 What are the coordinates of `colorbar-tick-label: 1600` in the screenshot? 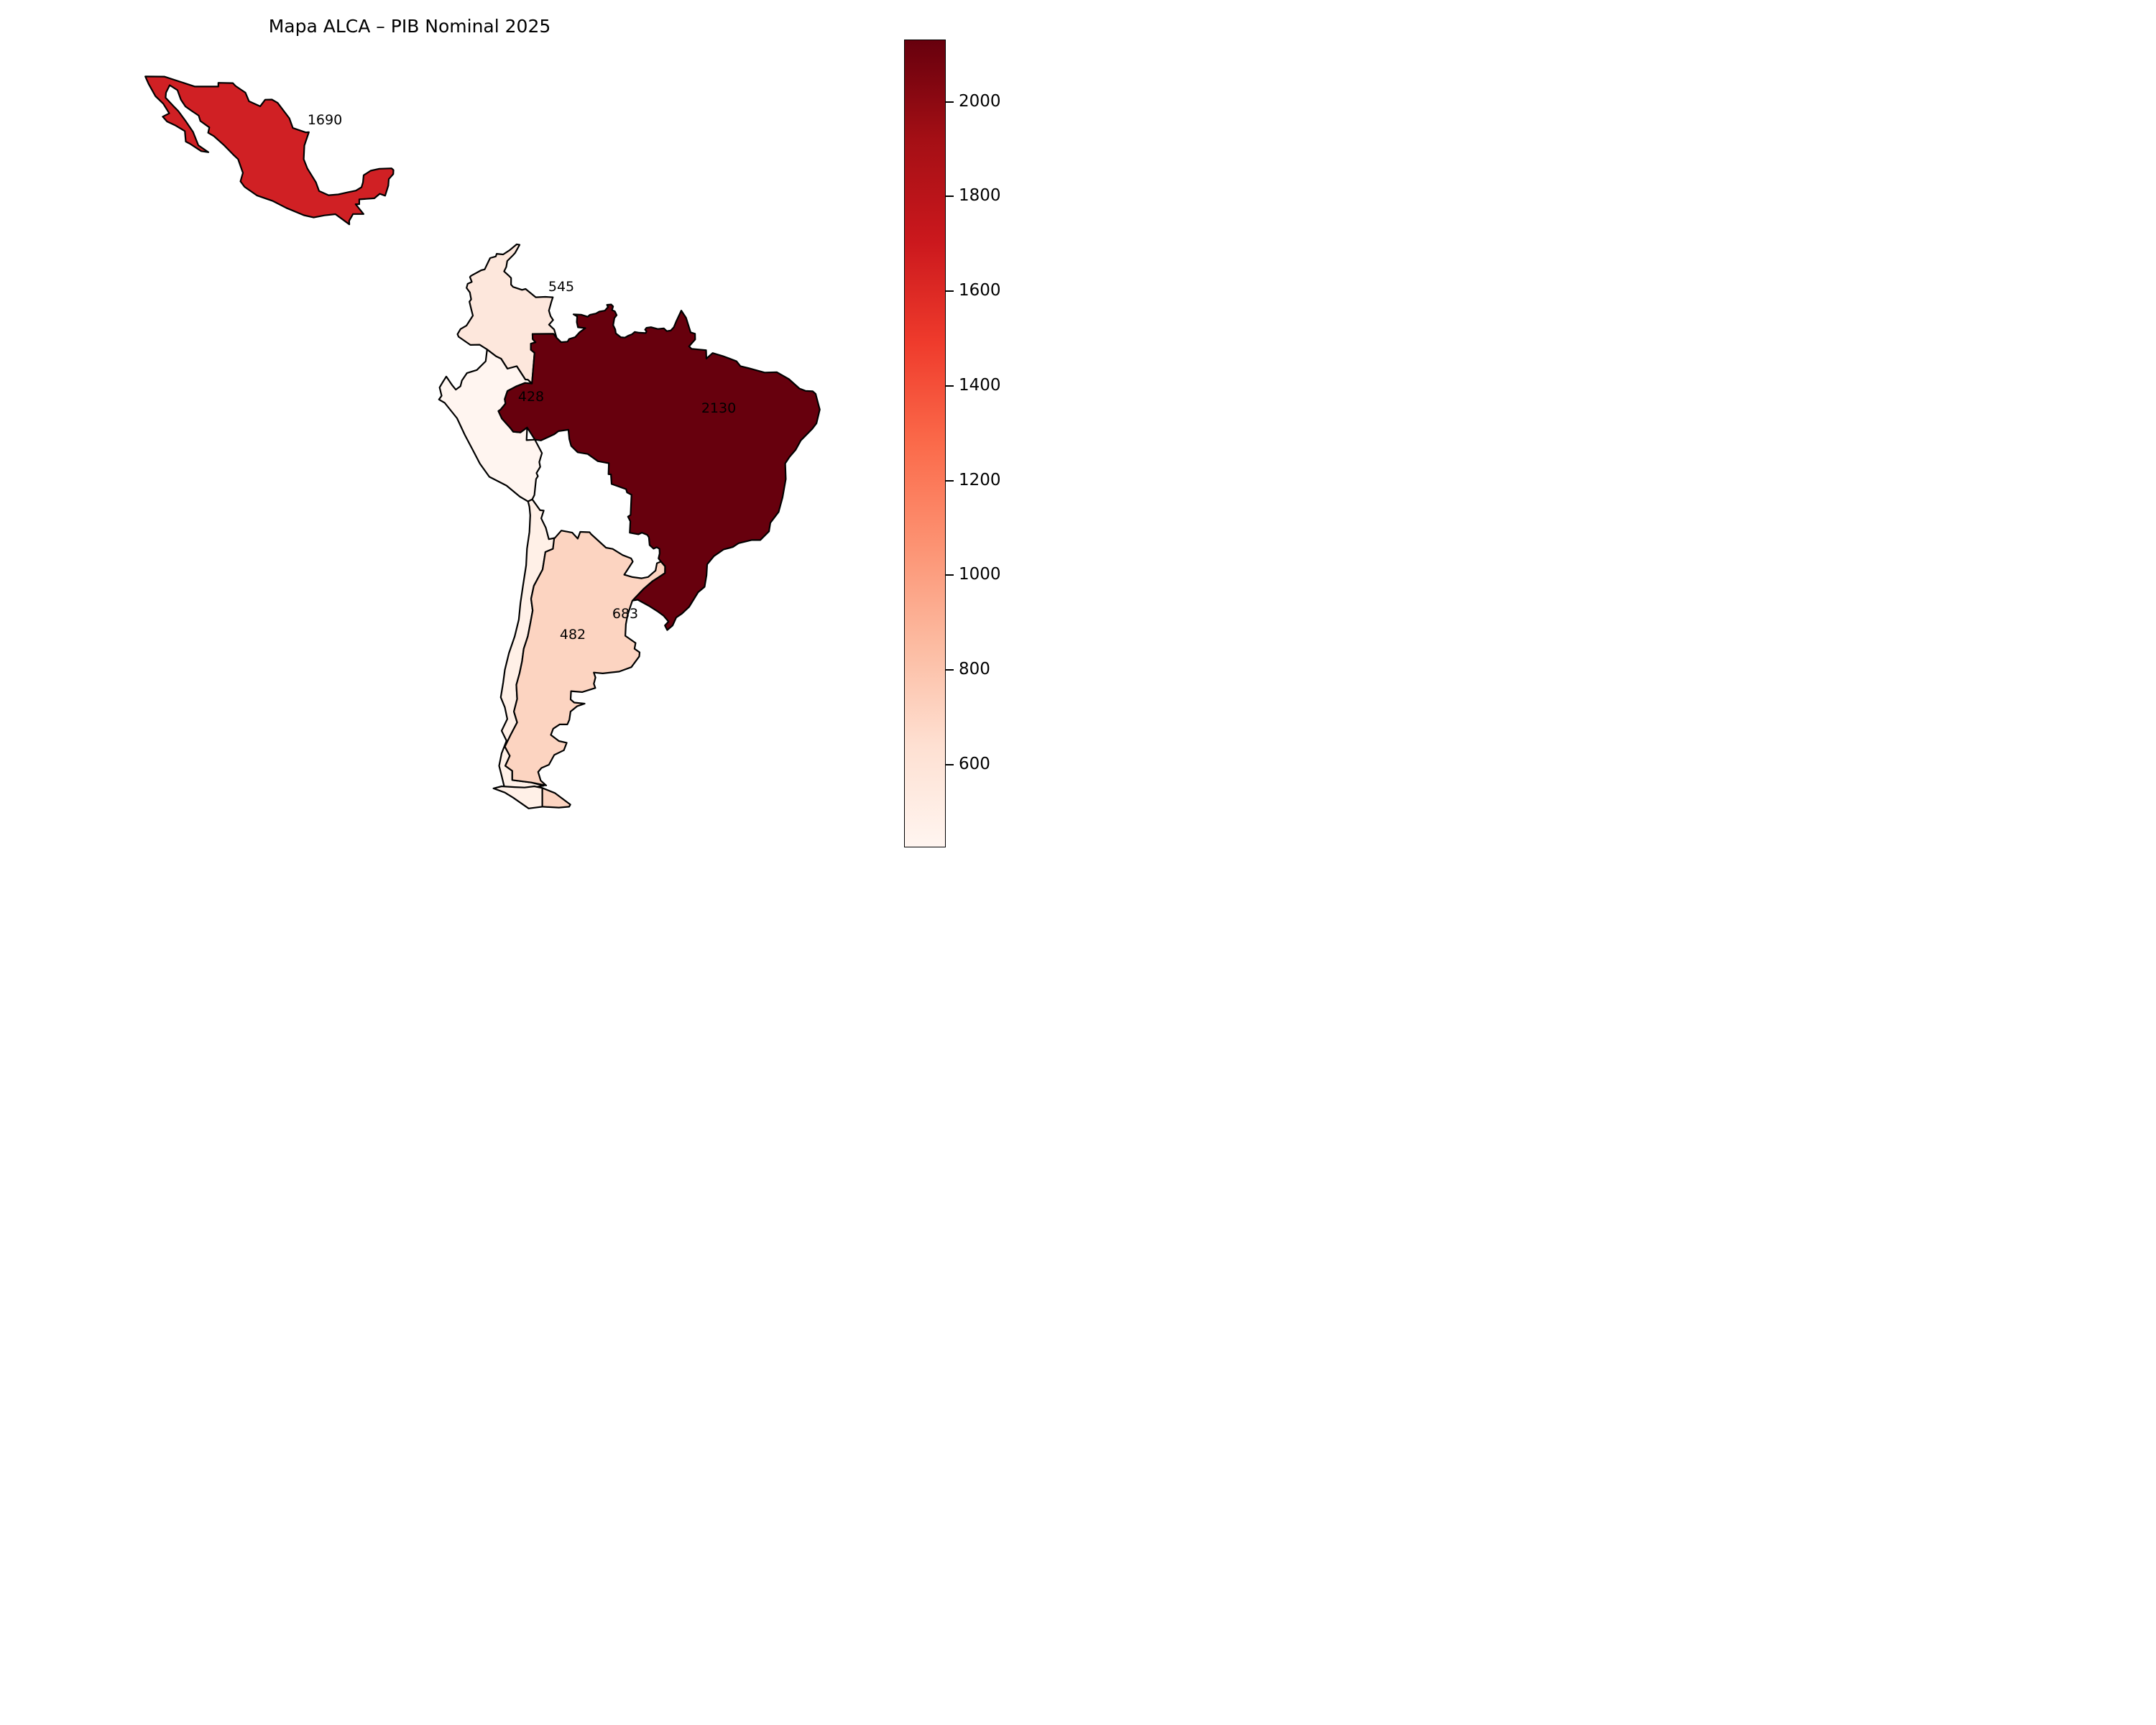 It's located at (980, 290).